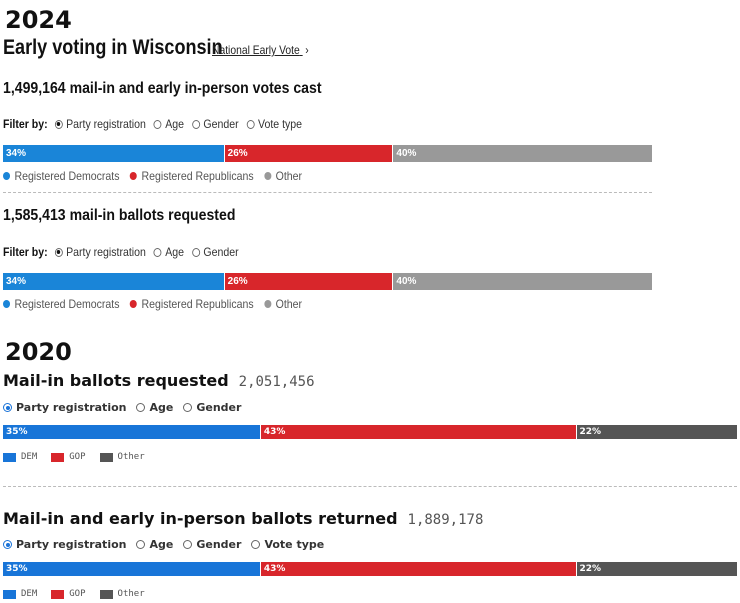  Describe the element at coordinates (131, 569) in the screenshot. I see `bar-segment-dem: 35%` at that location.